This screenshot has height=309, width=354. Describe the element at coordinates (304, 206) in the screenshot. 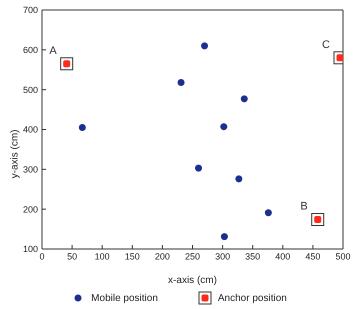

I see `annotation: B` at that location.